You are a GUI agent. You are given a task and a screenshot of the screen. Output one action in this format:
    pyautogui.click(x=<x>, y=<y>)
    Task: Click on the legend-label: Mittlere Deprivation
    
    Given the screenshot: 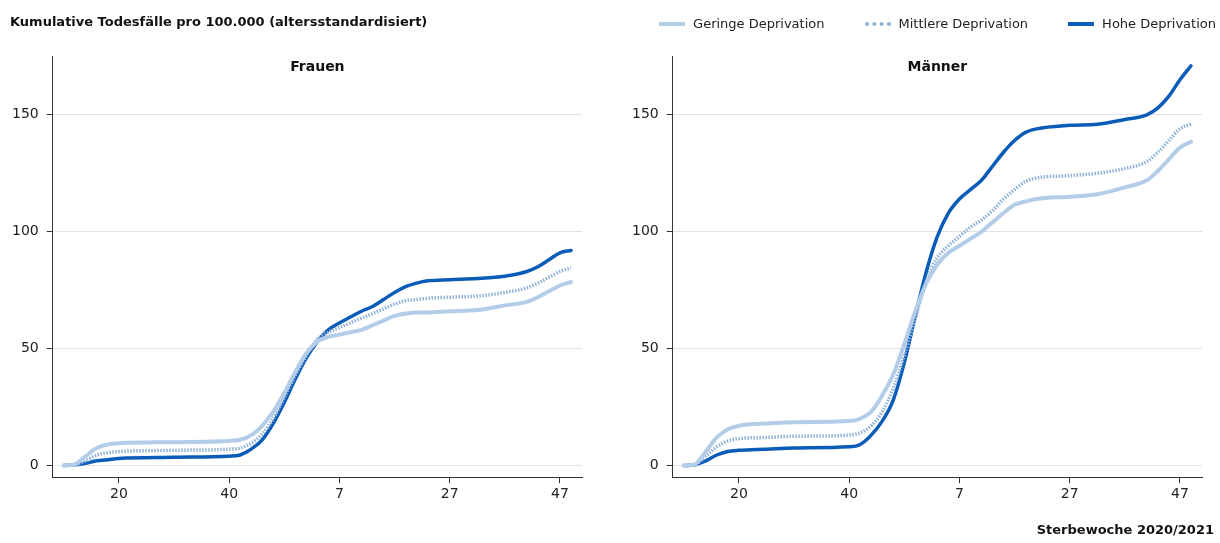 What is the action you would take?
    pyautogui.click(x=963, y=23)
    